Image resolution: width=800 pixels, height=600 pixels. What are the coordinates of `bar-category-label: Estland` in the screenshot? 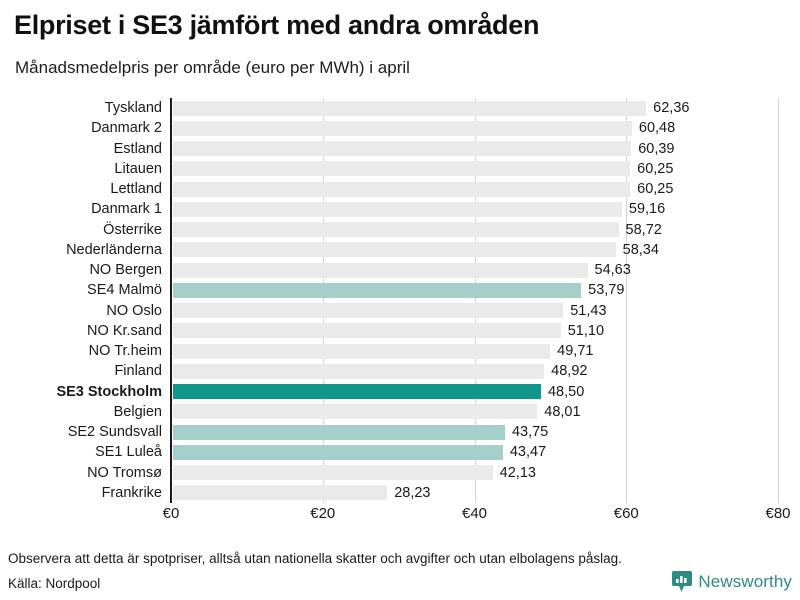 It's located at (137, 148).